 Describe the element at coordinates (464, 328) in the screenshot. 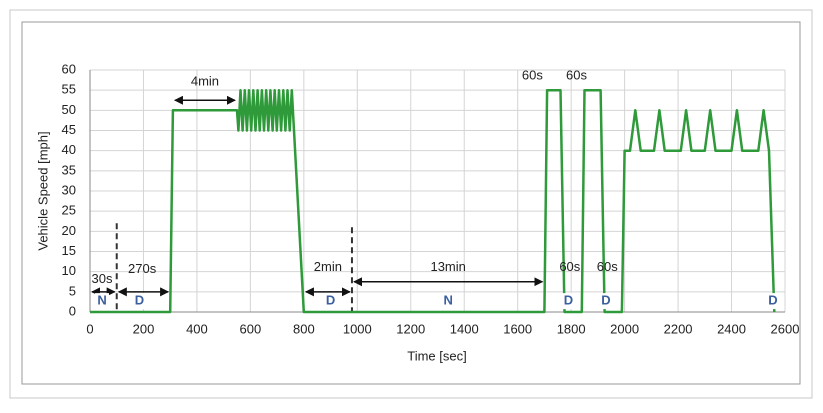

I see `x-tick-label: 1400` at that location.